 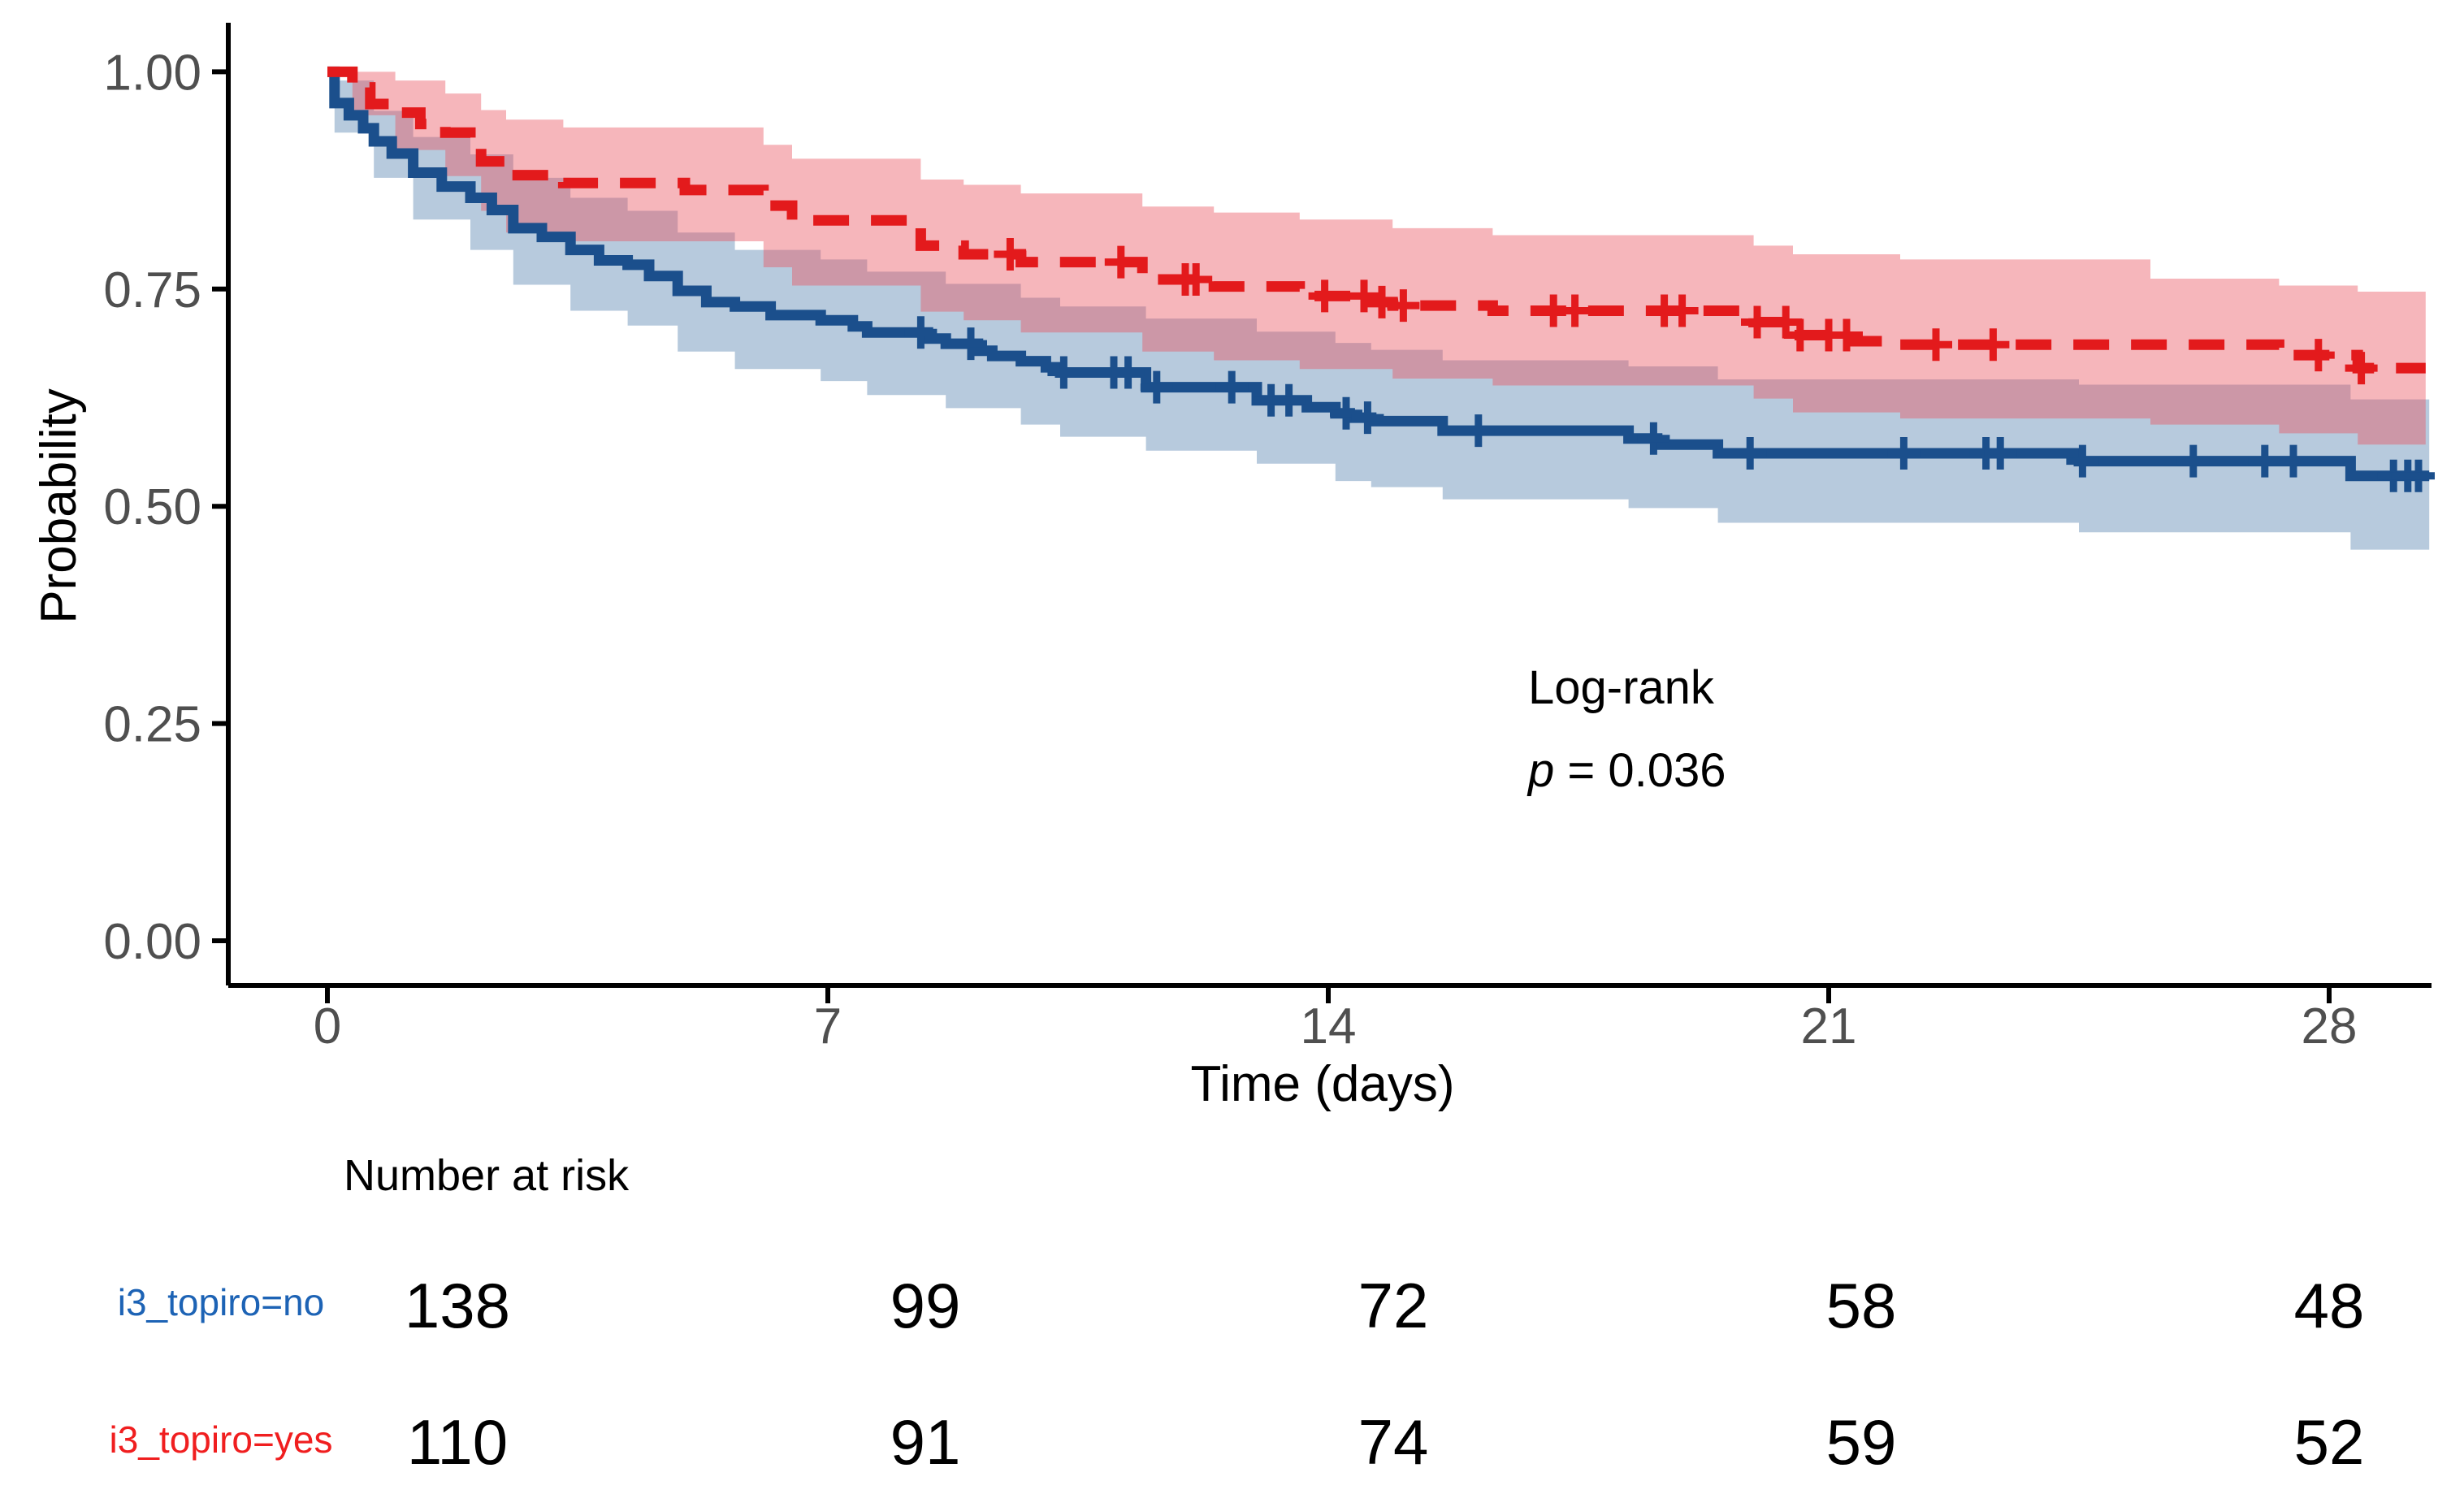 I want to click on x-axis-title: Time (days), so click(x=1323, y=1084).